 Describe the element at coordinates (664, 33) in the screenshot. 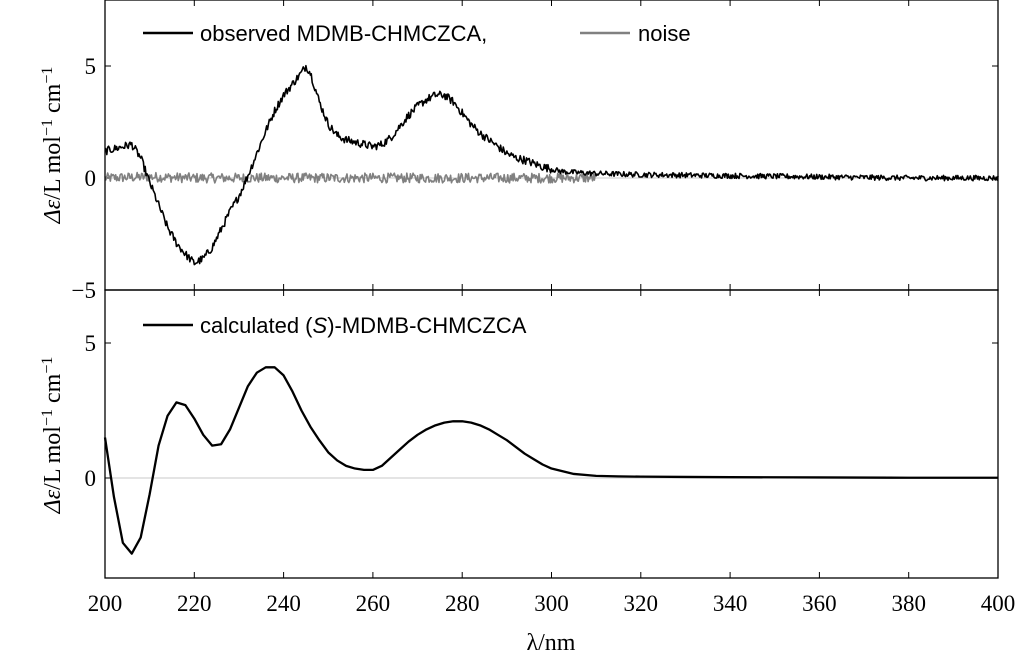

I see `legend-noise-label: noise` at that location.